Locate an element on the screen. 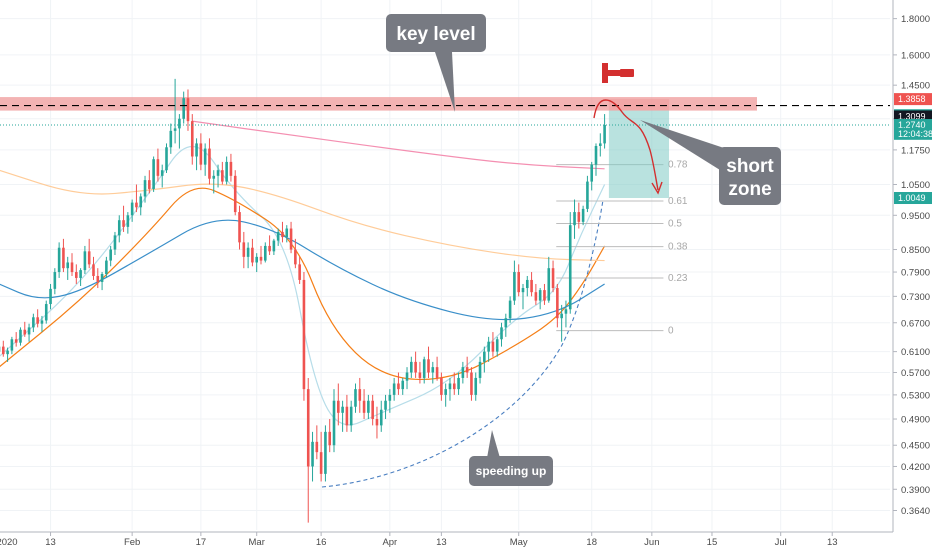 This screenshot has height=550, width=932. short-position-tool is located at coordinates (639, 149).